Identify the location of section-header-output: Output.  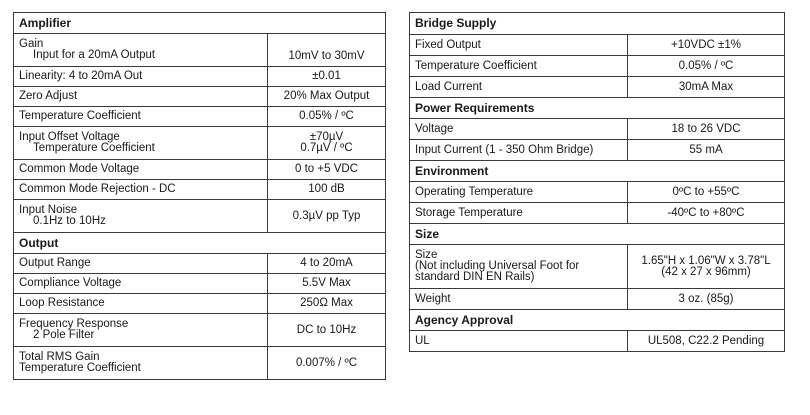
(199, 243).